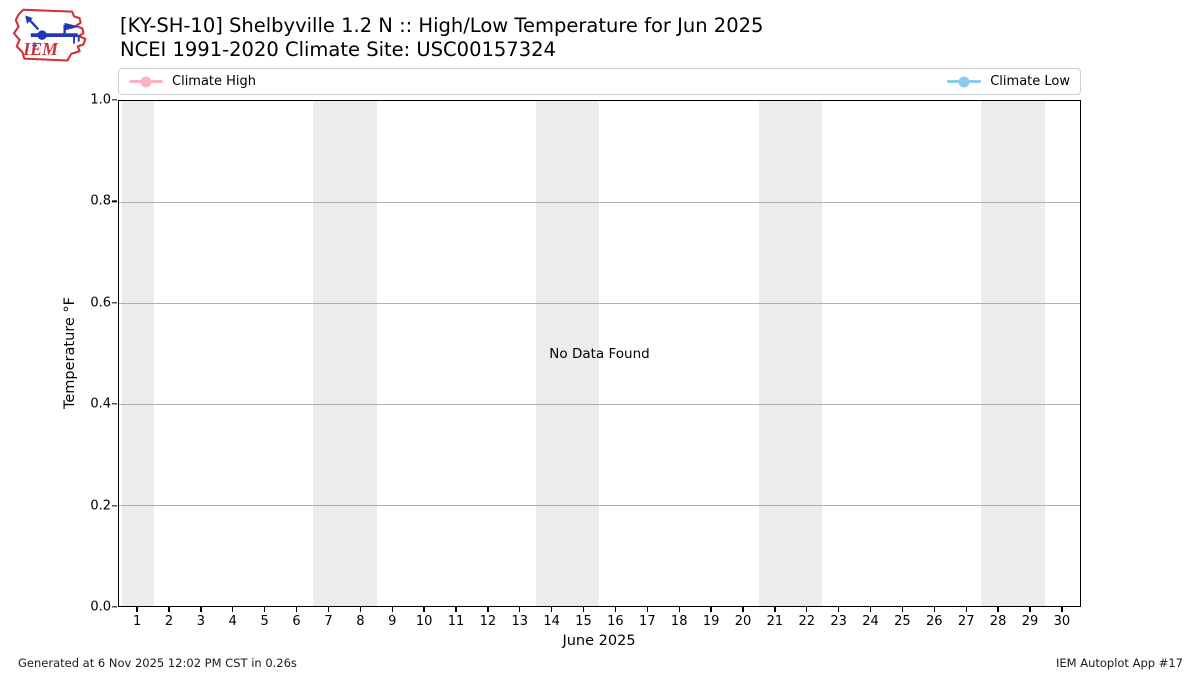 Image resolution: width=1200 pixels, height=675 pixels. What do you see at coordinates (615, 621) in the screenshot?
I see `x-tick-label: 16` at bounding box center [615, 621].